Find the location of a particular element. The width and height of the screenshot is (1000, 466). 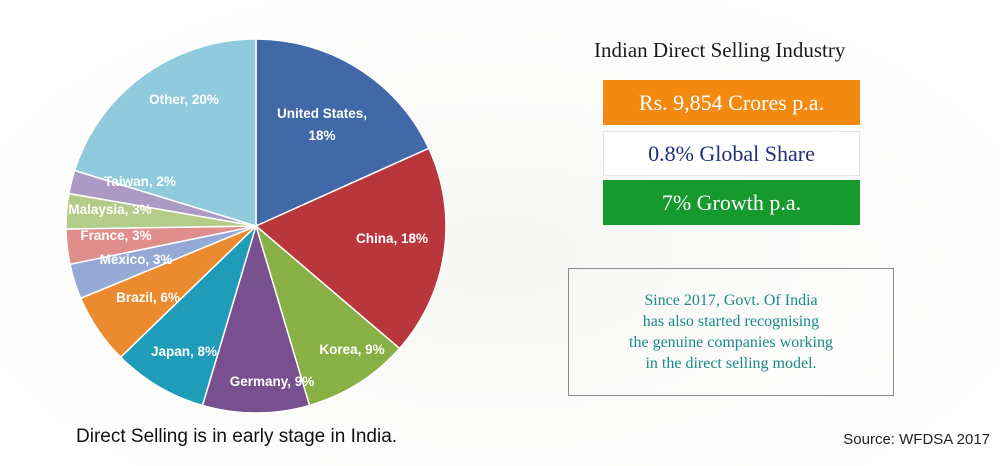

panel-title: Indian Direct Selling Industry is located at coordinates (720, 50).